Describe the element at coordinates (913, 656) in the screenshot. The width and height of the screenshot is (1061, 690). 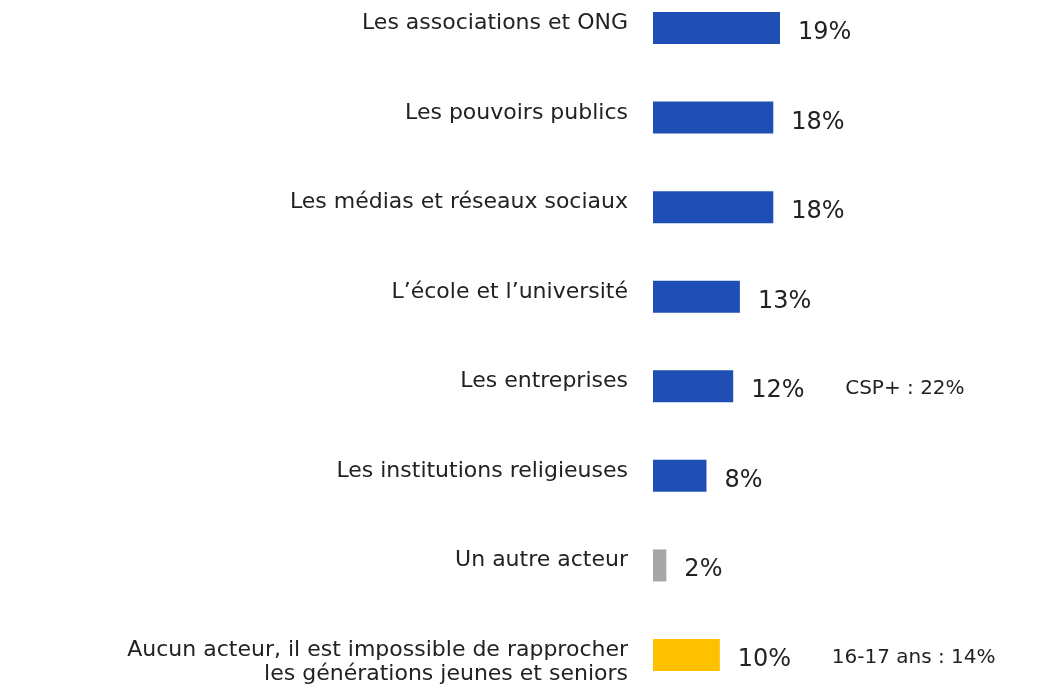
I see `text: 16-17 ans : 14%` at that location.